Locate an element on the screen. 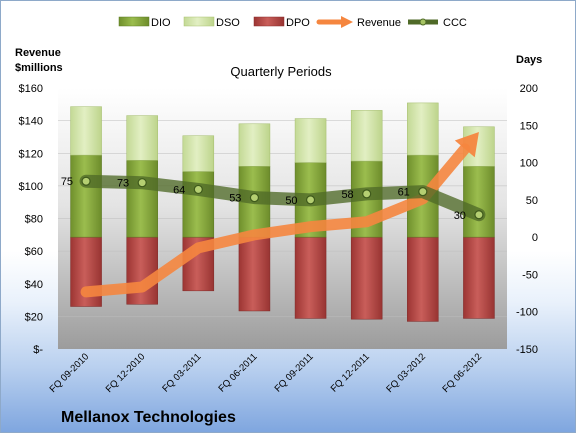 The width and height of the screenshot is (576, 434). ccc-data-label: 73 is located at coordinates (123, 184).